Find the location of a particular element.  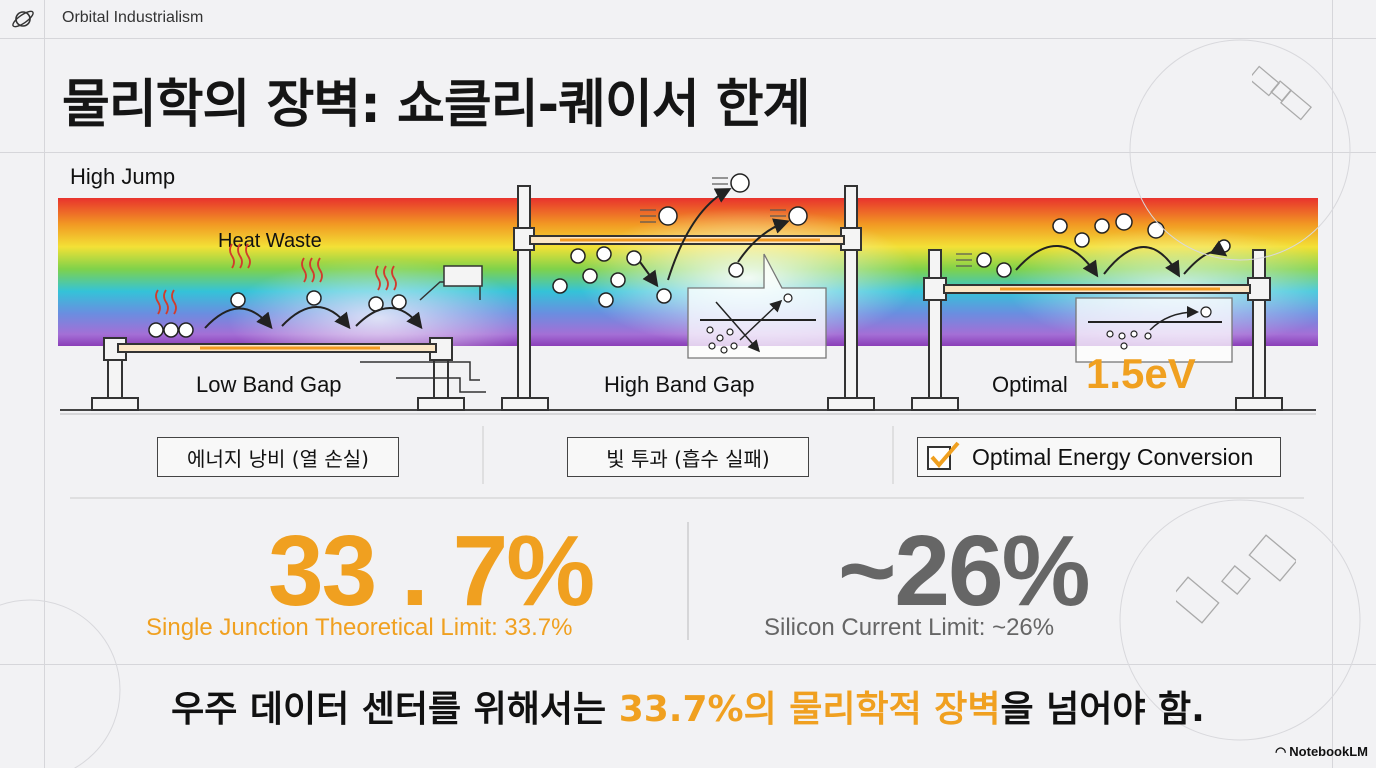

single-junction-value: 33 . 7% is located at coordinates (431, 571).